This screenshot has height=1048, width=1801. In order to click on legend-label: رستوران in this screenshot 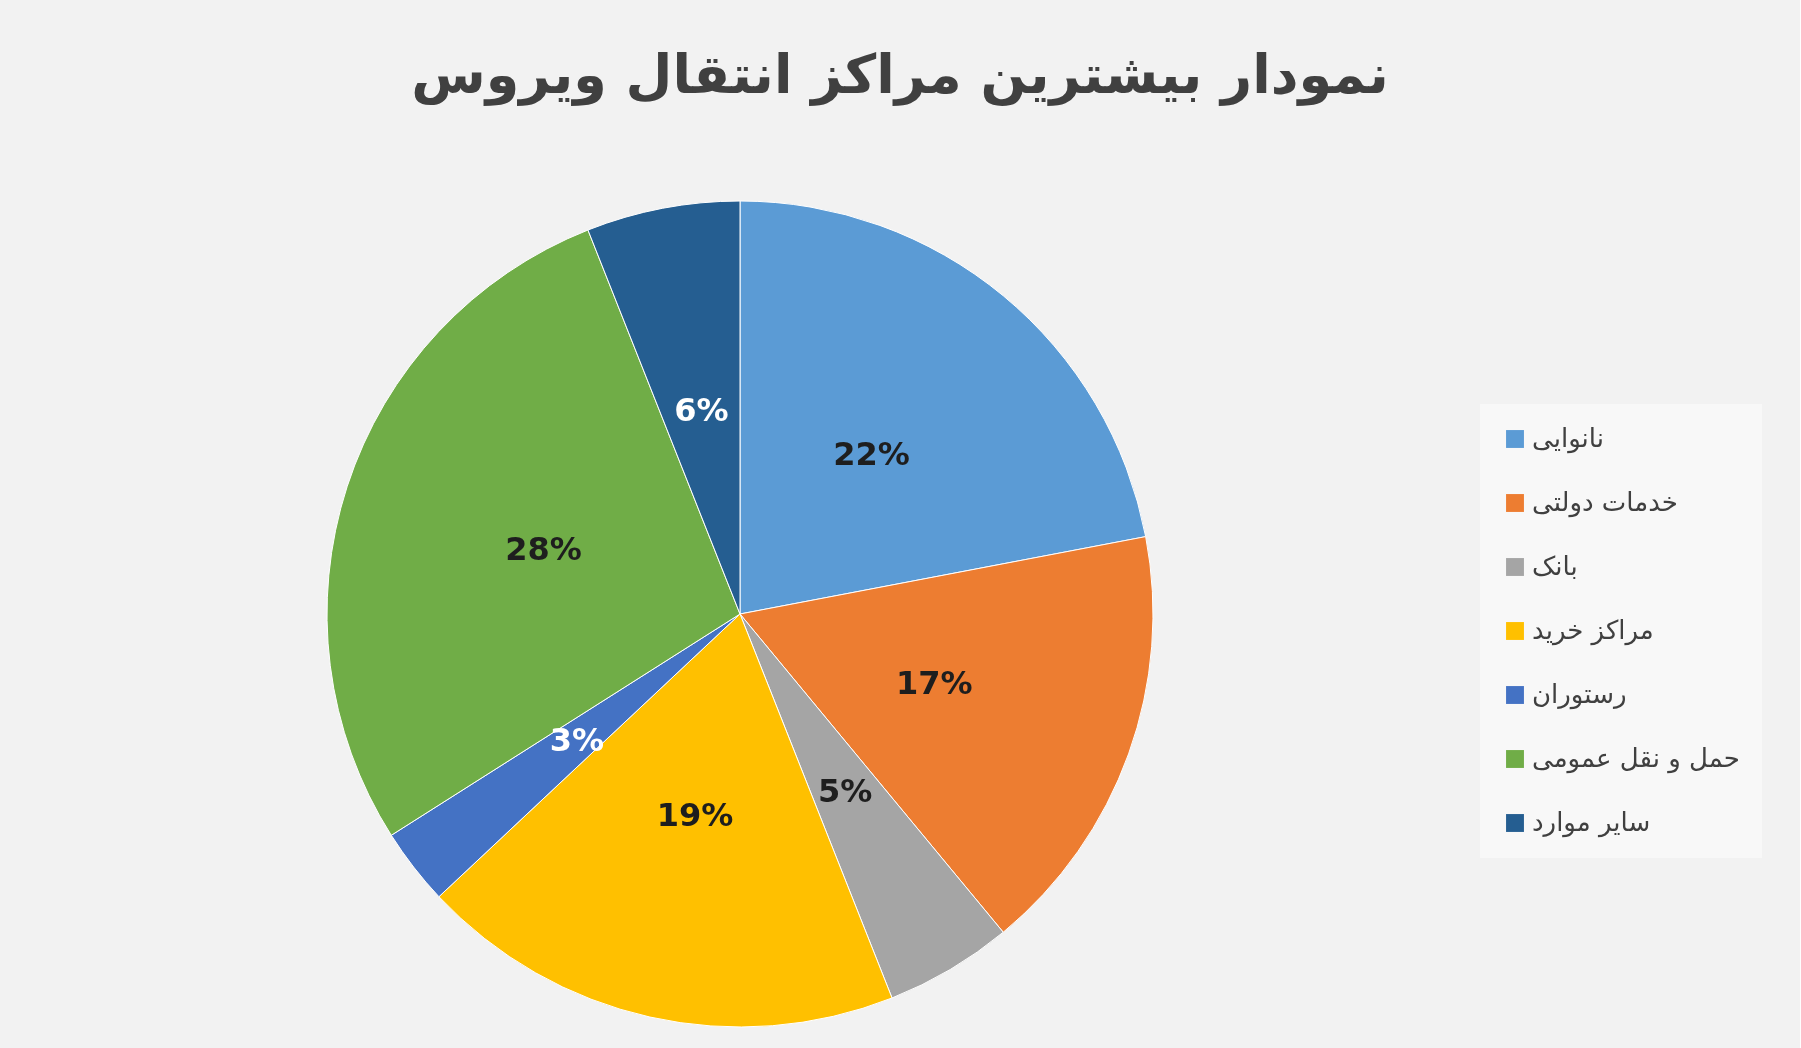, I will do `click(1579, 694)`.